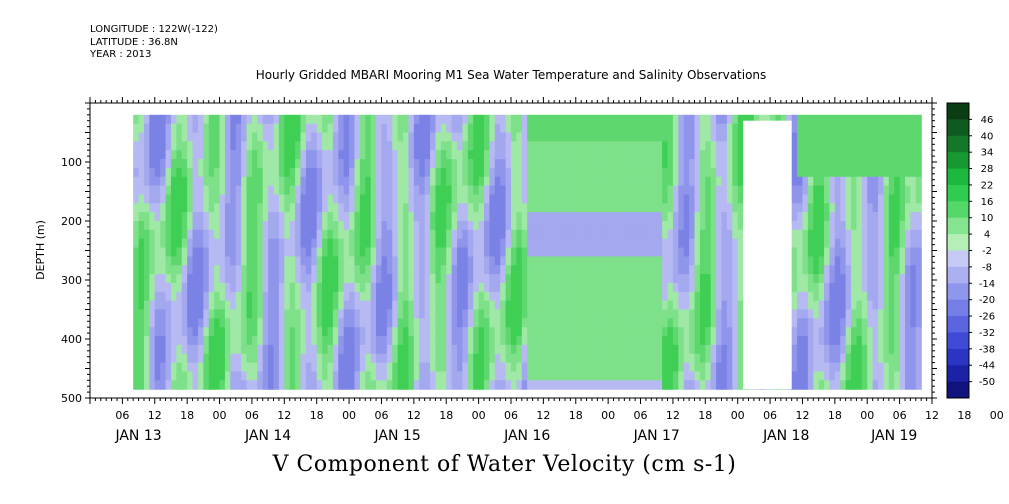 The width and height of the screenshot is (1009, 504). I want to click on x-day-label: JAN 13, so click(137, 436).